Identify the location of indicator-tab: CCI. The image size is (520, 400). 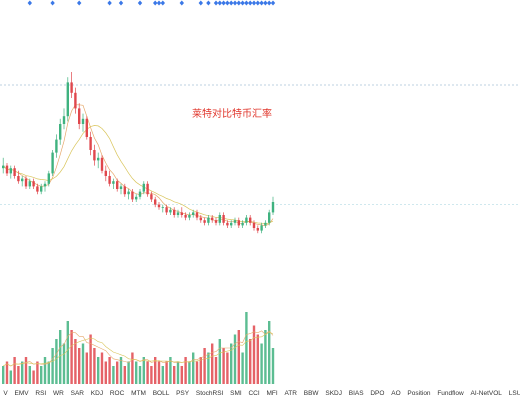
(254, 393).